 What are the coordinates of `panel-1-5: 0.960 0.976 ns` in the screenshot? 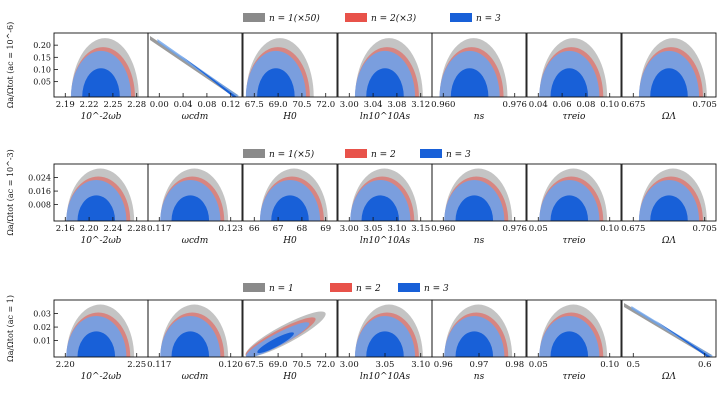 It's located at (479, 77).